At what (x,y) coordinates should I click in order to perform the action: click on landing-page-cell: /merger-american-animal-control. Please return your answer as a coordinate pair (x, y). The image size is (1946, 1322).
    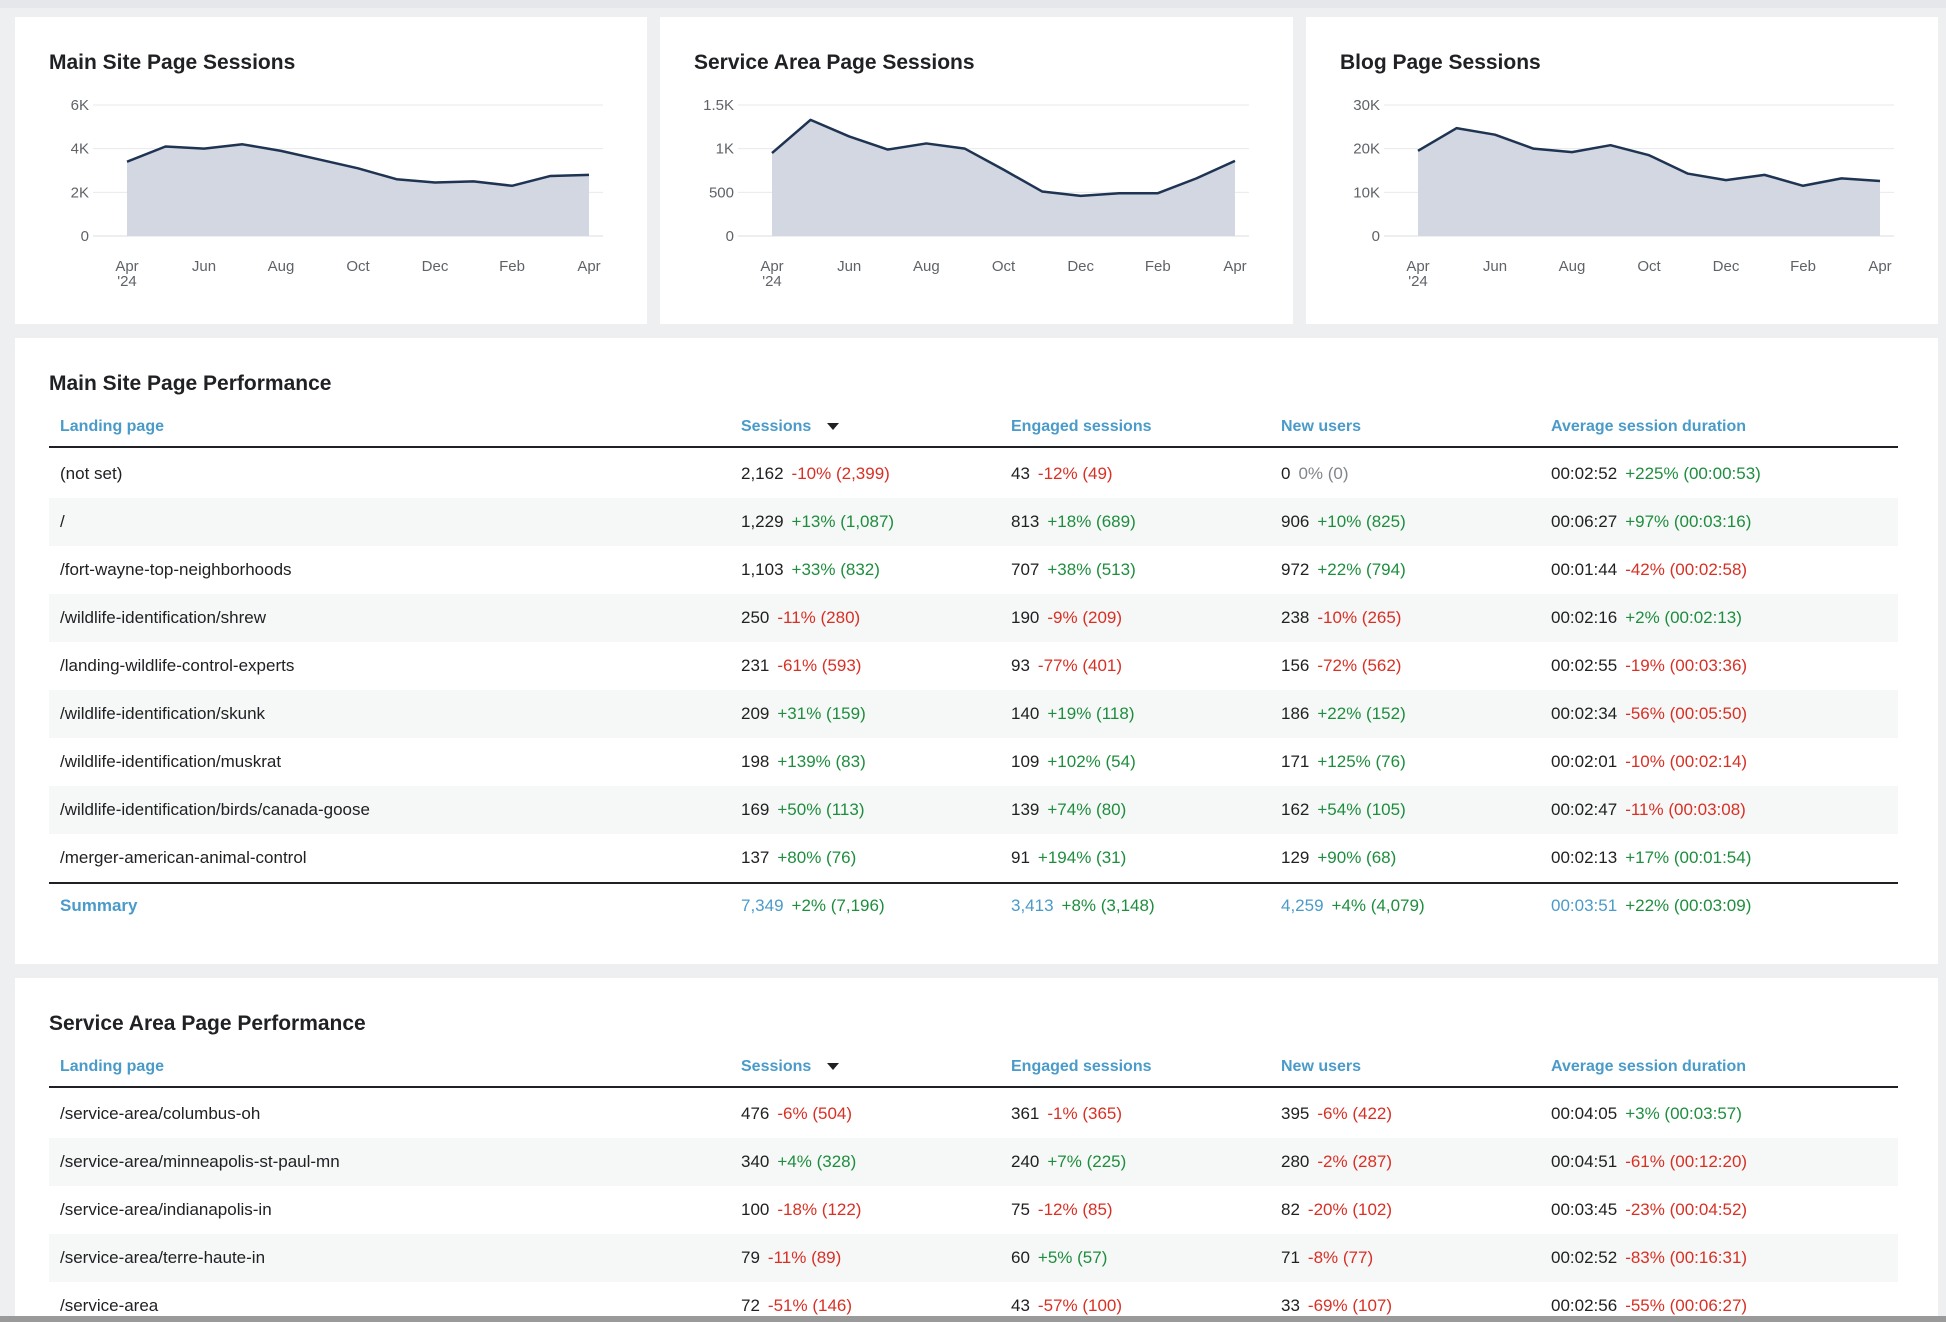
    Looking at the image, I should click on (183, 857).